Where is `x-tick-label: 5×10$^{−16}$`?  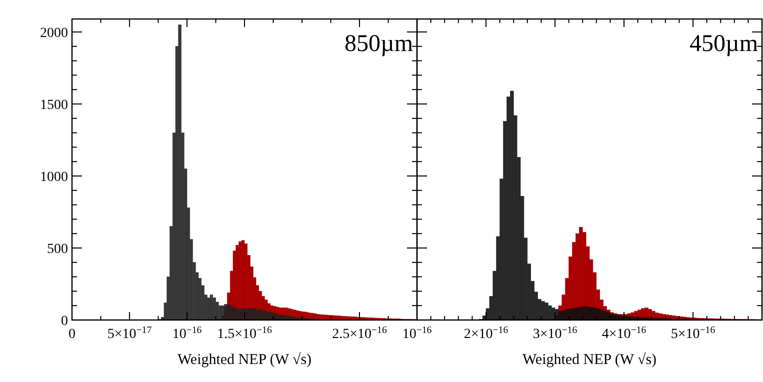 x-tick-label: 5×10$^{−16}$ is located at coordinates (693, 333).